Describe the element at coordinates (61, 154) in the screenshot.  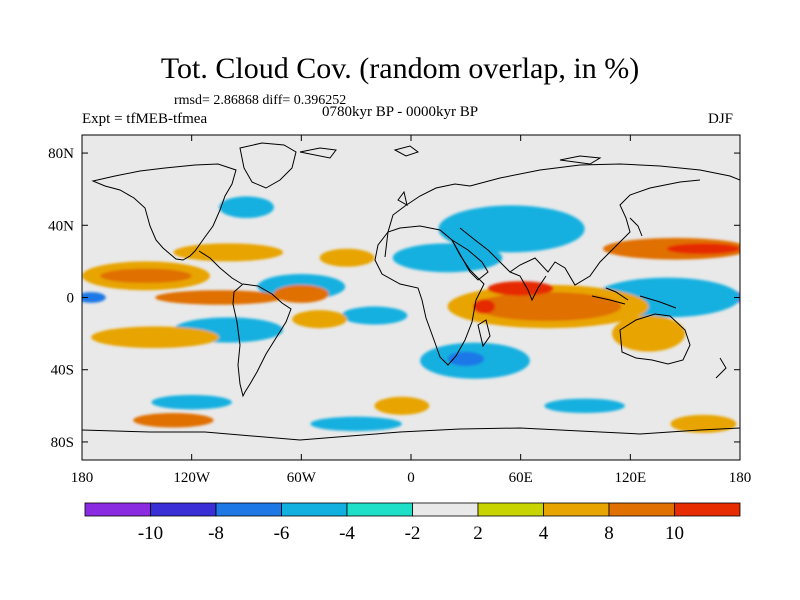
I see `lat-tick-label-0: 80N` at that location.